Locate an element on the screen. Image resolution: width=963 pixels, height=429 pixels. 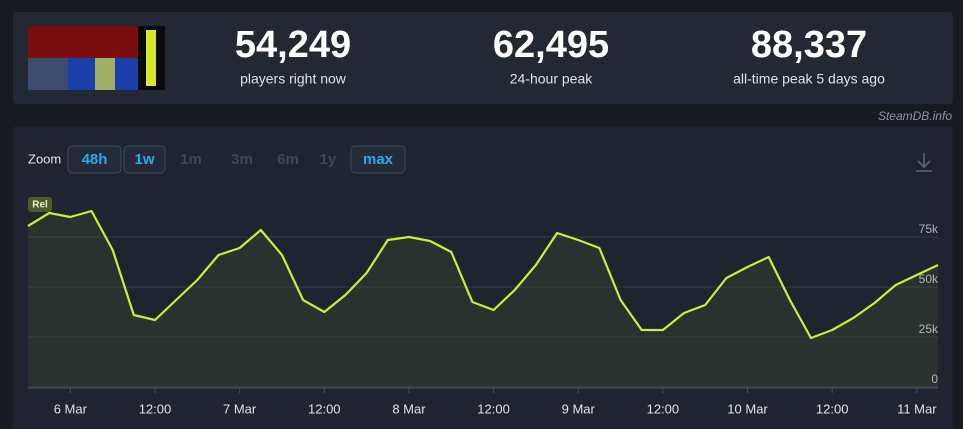
zoom-option: max is located at coordinates (378, 159).